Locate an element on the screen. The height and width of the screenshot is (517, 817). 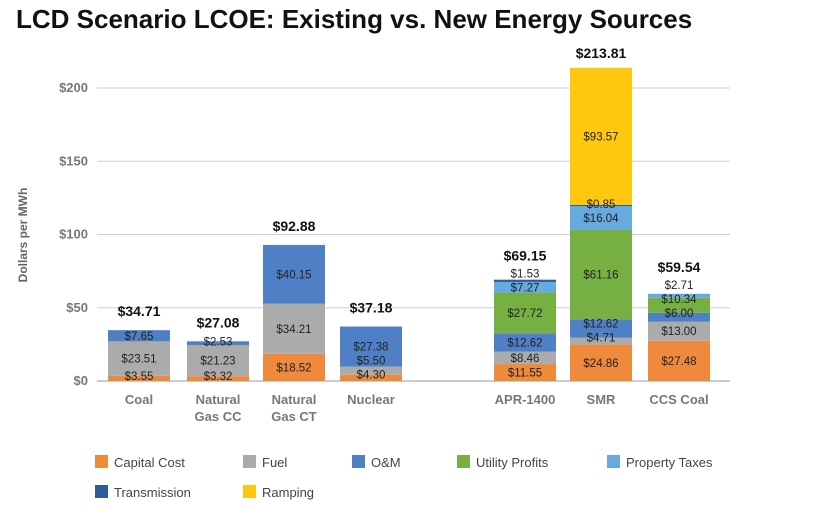
x-tick-label: Gas CC is located at coordinates (219, 416).